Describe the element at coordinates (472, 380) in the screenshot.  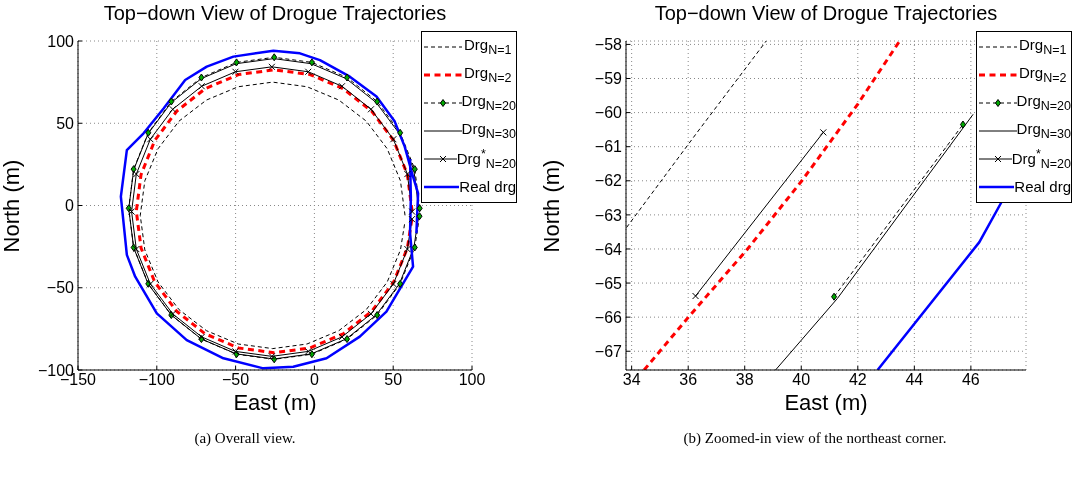
I see `x-tick-label: 100` at that location.